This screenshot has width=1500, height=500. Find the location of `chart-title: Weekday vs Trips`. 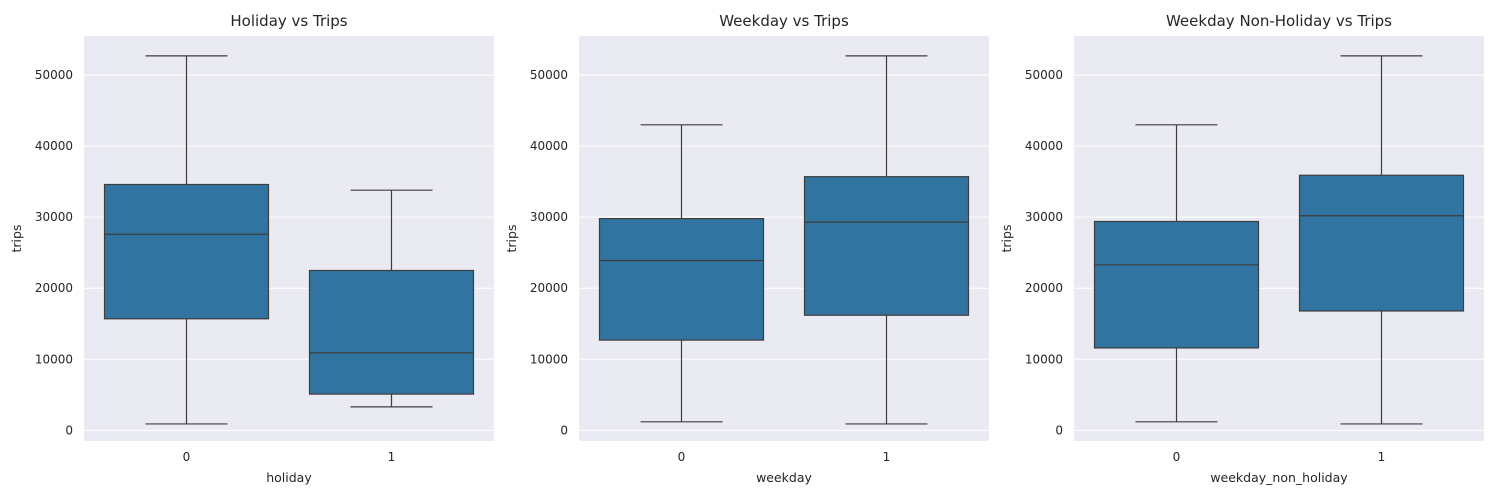

chart-title: Weekday vs Trips is located at coordinates (784, 21).